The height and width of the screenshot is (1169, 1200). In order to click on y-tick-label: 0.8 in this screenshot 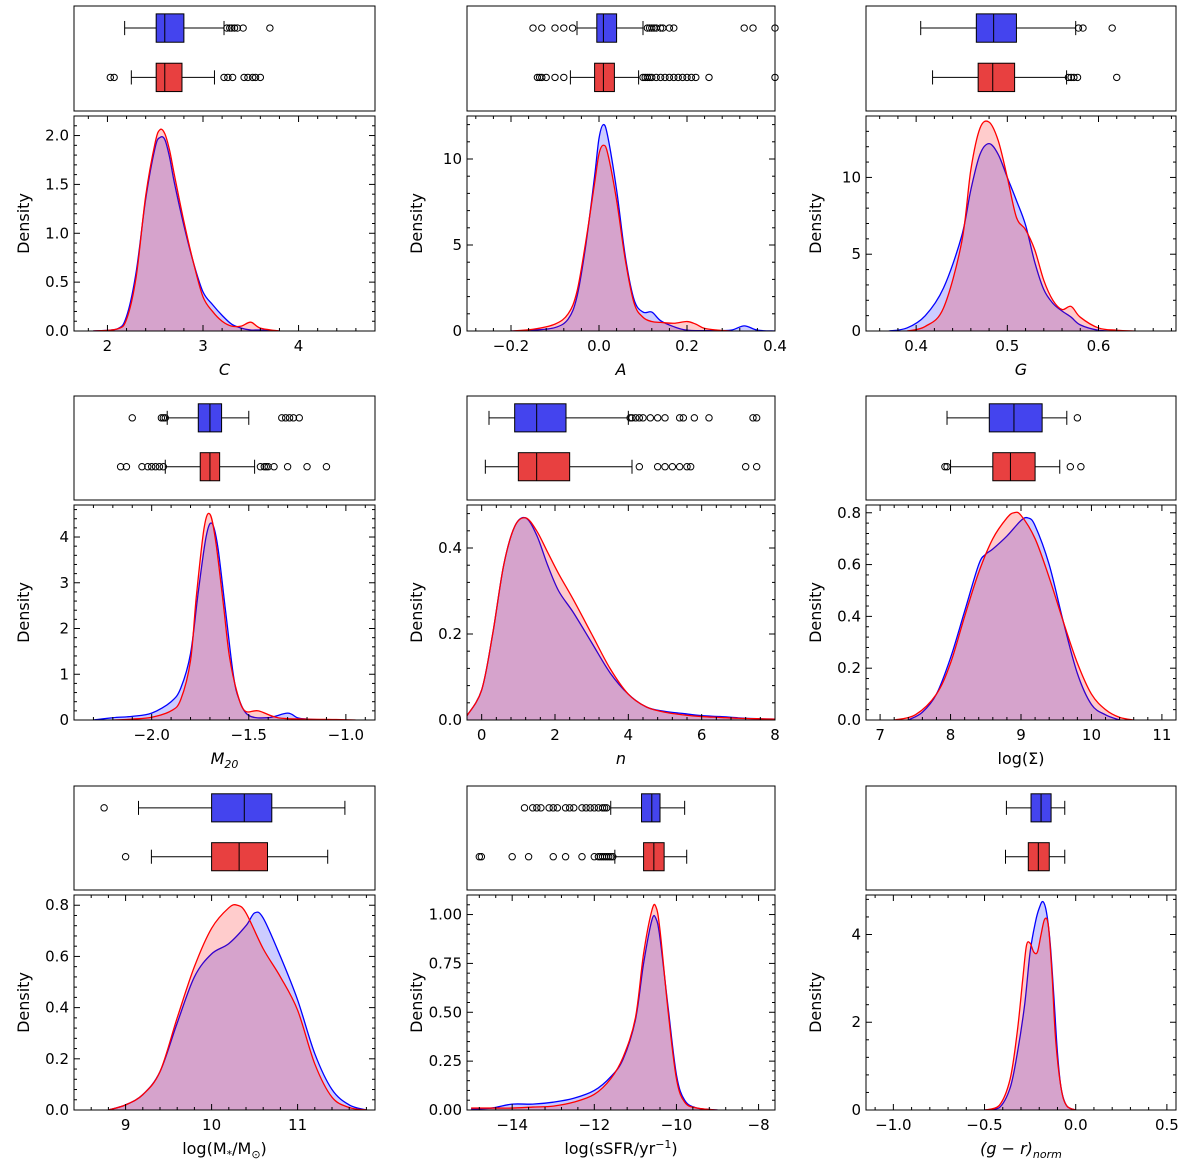, I will do `click(57, 905)`.